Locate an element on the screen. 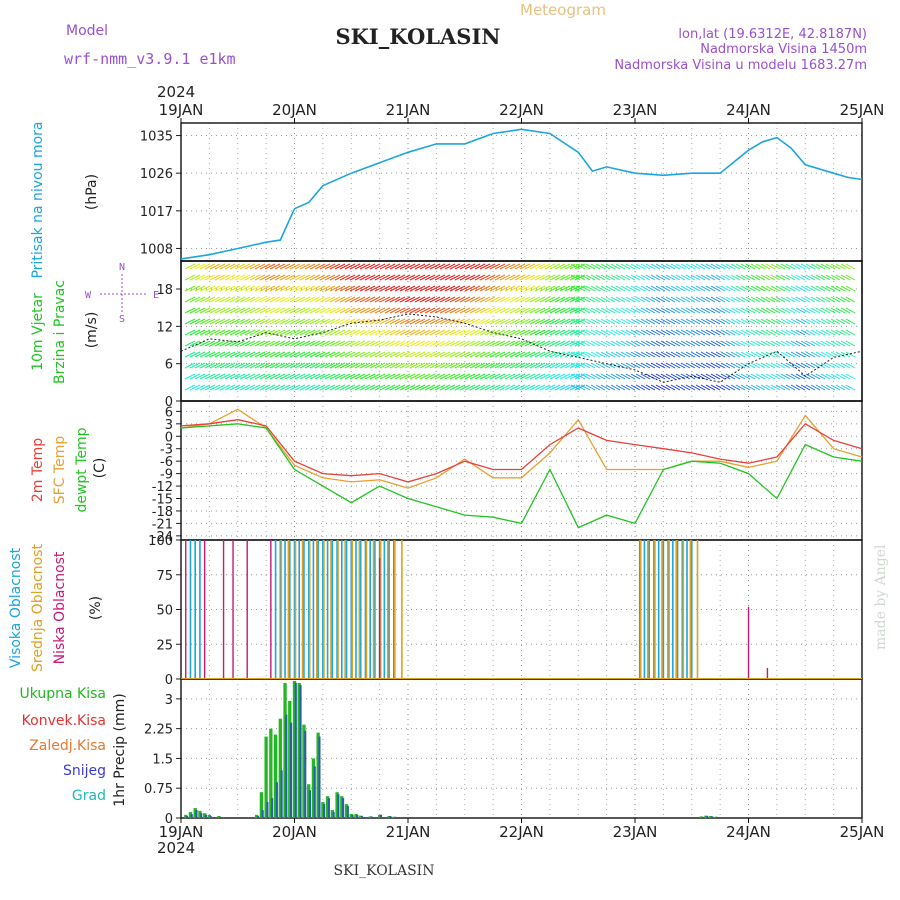 This screenshot has height=900, width=900. y-tick-label: -15 is located at coordinates (162, 500).